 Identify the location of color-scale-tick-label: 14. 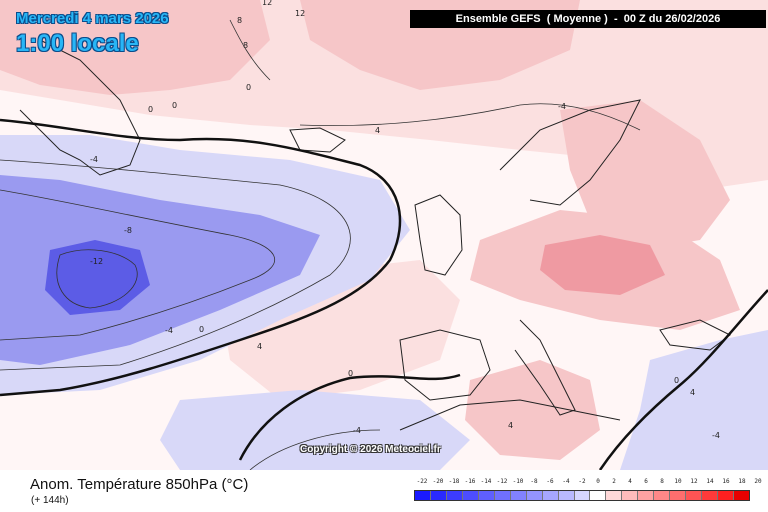
(710, 481).